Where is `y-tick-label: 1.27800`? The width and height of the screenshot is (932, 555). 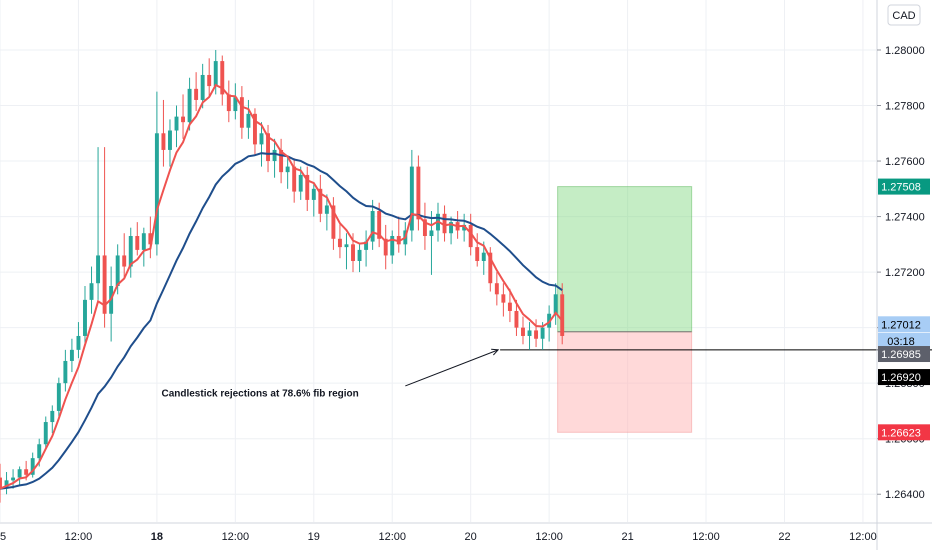 y-tick-label: 1.27800 is located at coordinates (905, 107).